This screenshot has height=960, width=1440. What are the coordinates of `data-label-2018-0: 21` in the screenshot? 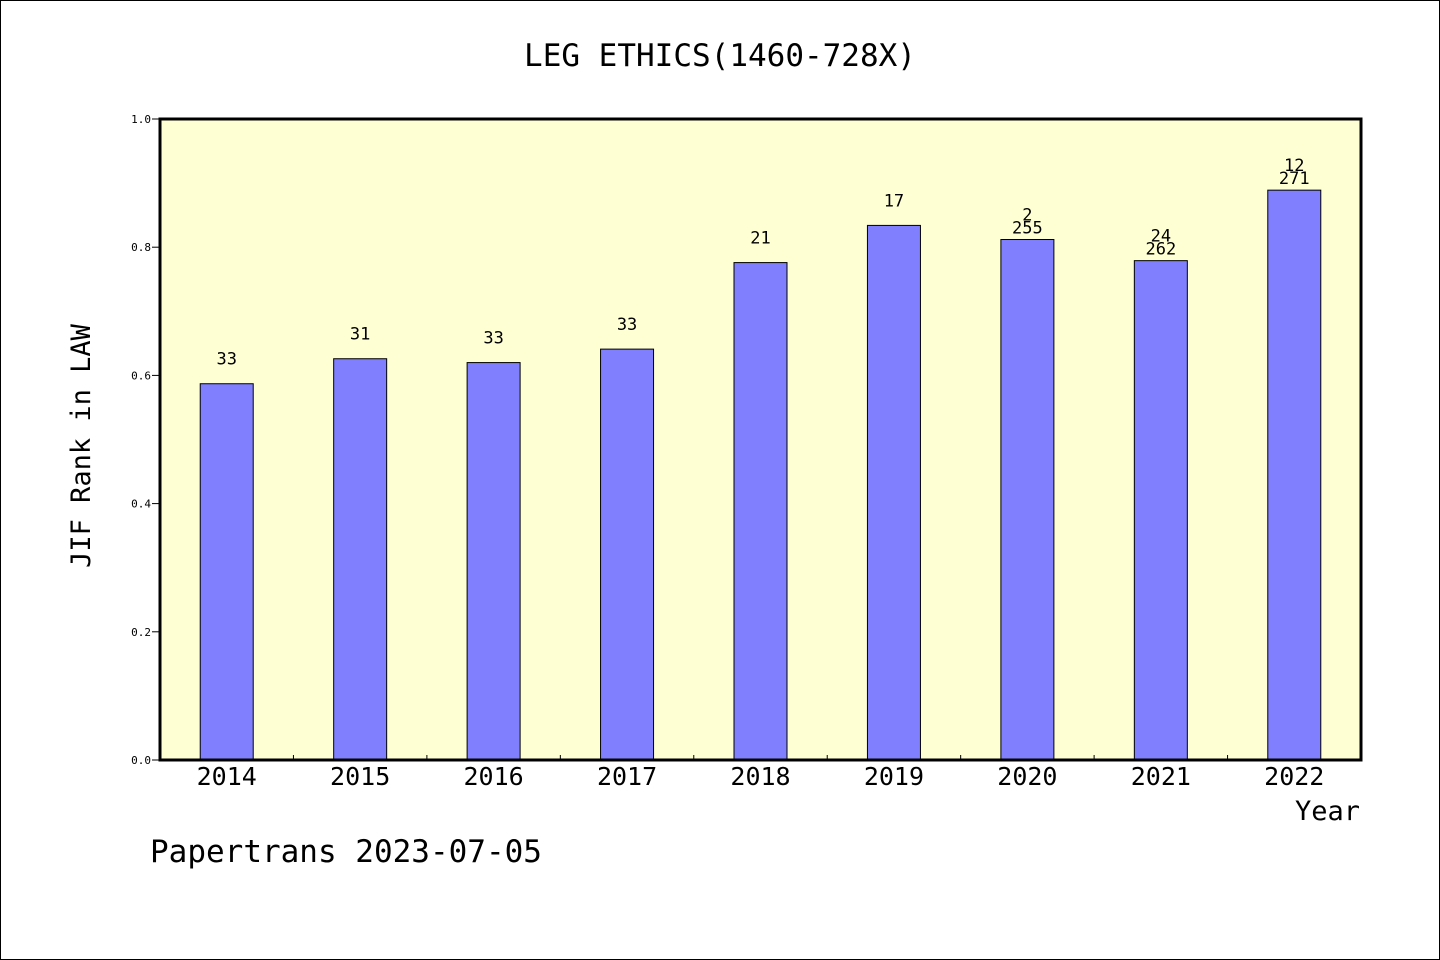 It's located at (760, 239).